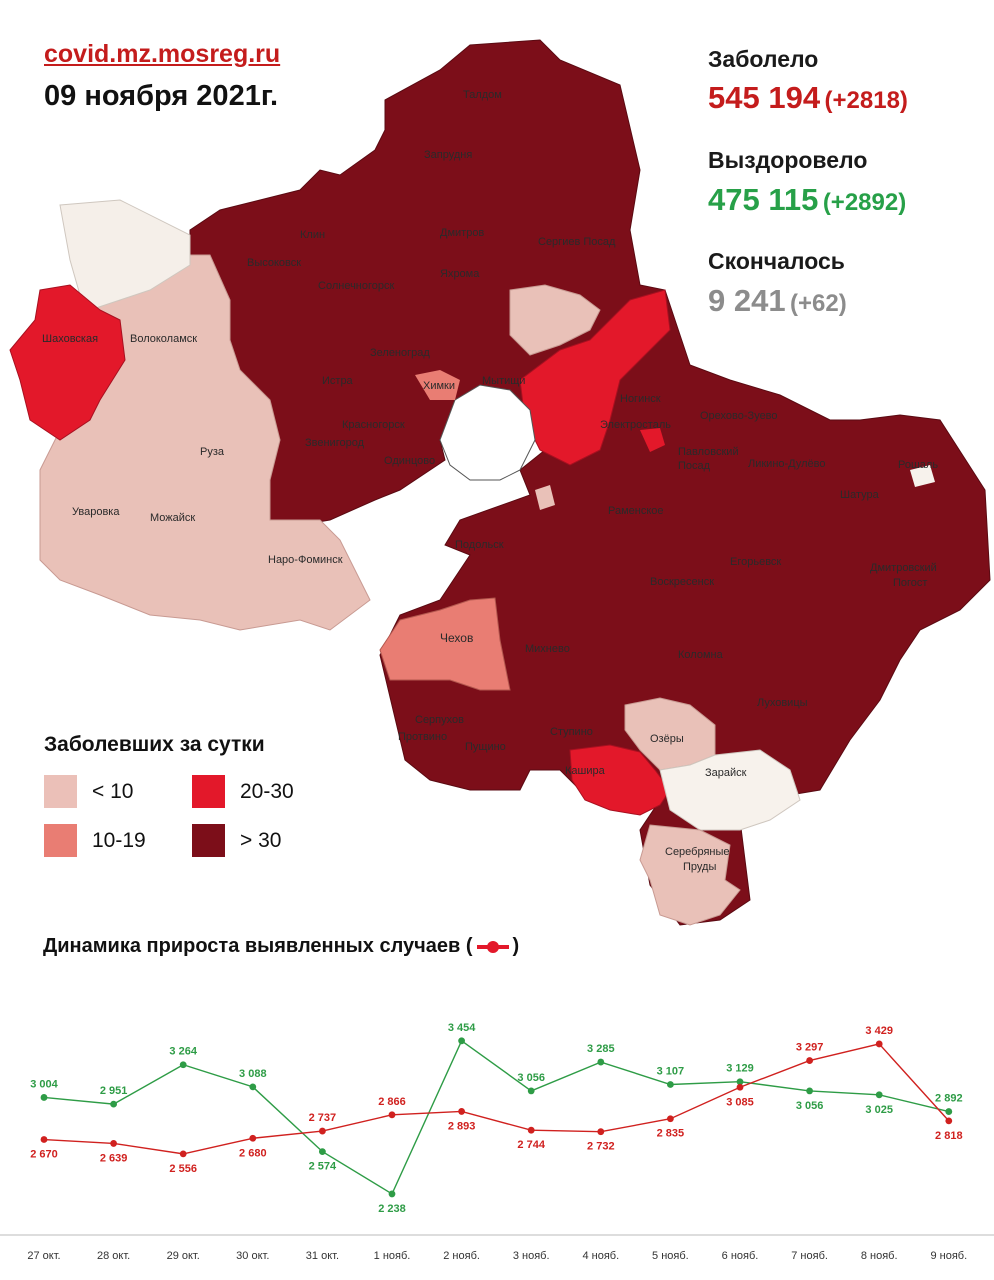 The height and width of the screenshot is (1280, 994). I want to click on data-label-red: 2 866, so click(392, 1102).